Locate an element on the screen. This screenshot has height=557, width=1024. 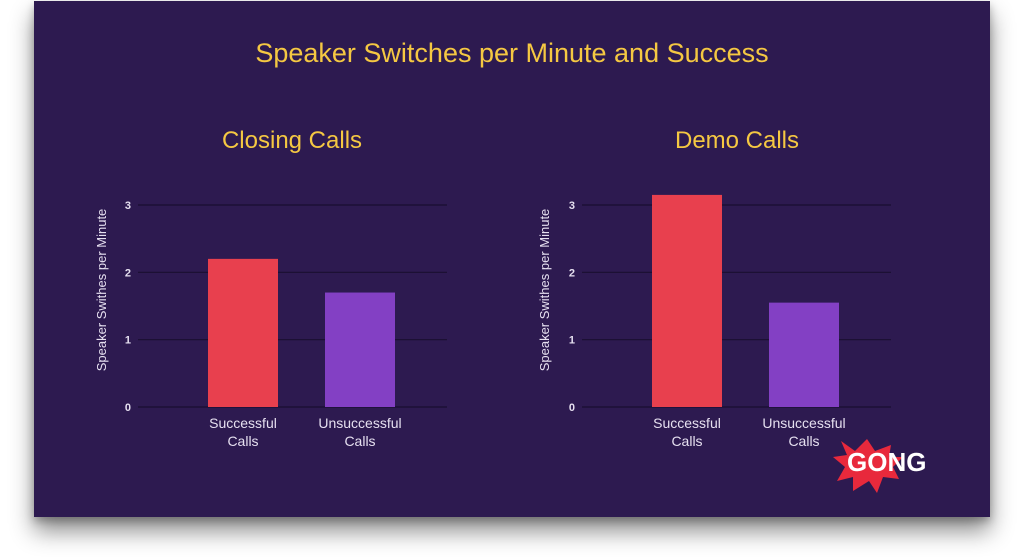
demo-y-tick-label: 1 is located at coordinates (572, 341).